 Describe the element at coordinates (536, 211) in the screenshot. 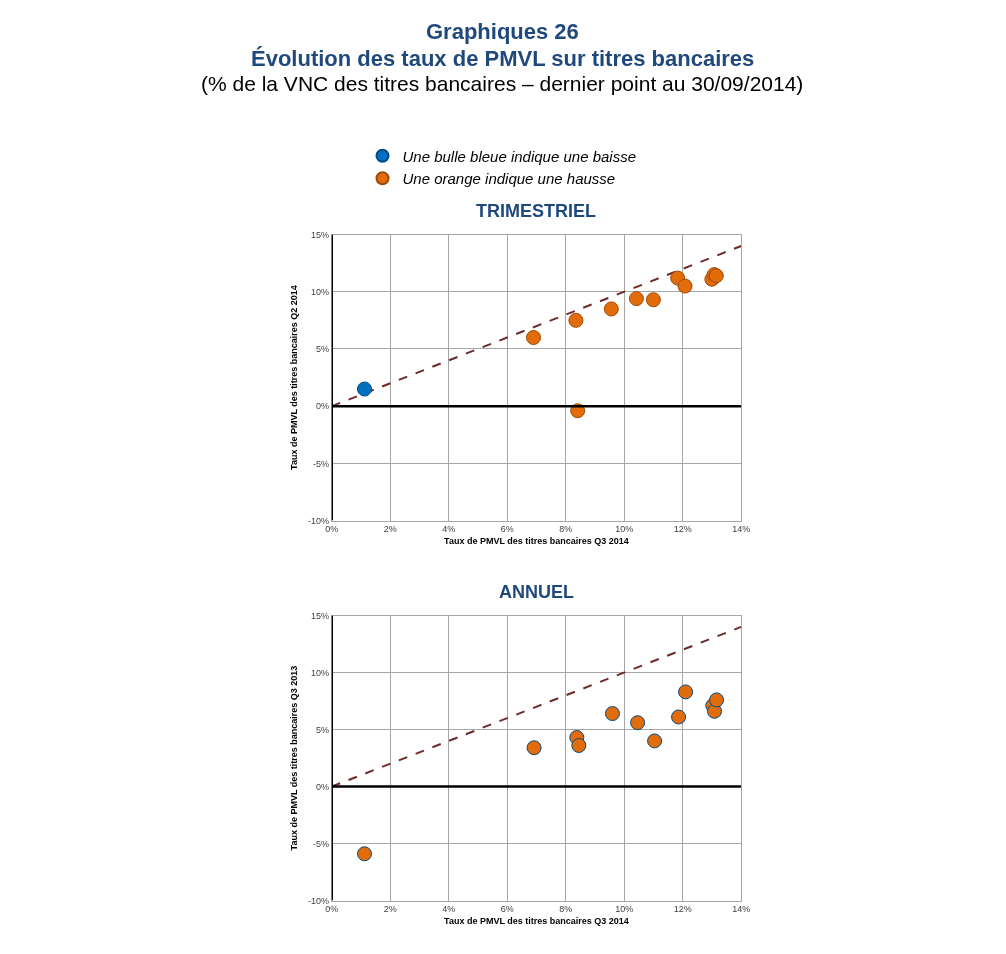

I see `chart-title: TRIMESTRIEL` at that location.